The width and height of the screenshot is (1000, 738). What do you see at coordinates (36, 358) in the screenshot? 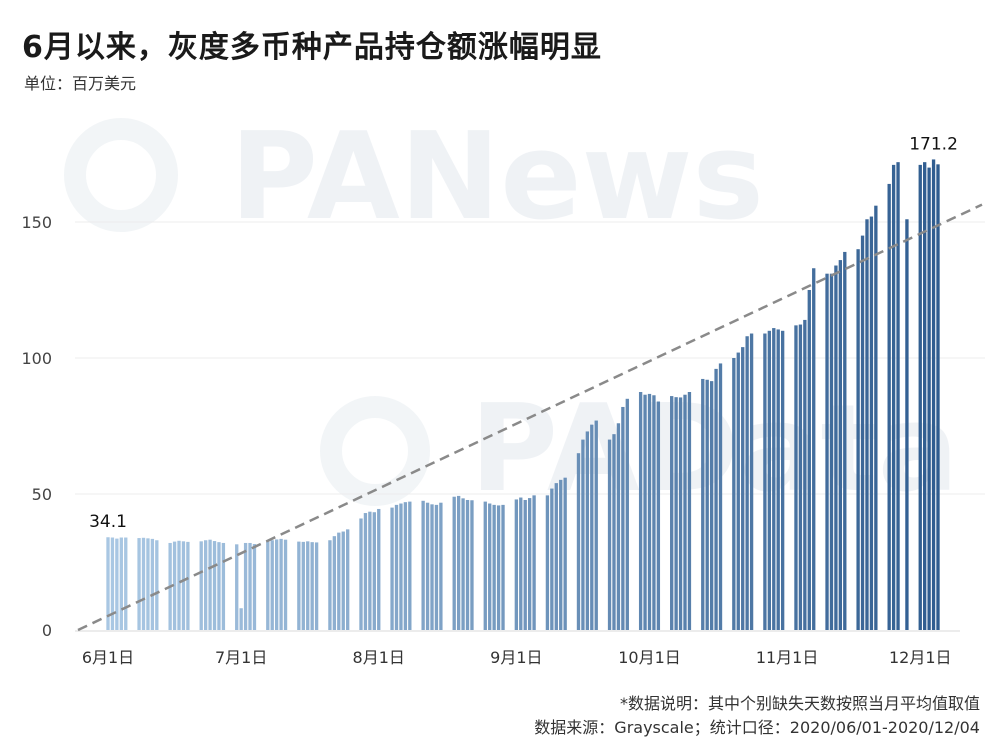
I see `y-tick-label: 100` at bounding box center [36, 358].